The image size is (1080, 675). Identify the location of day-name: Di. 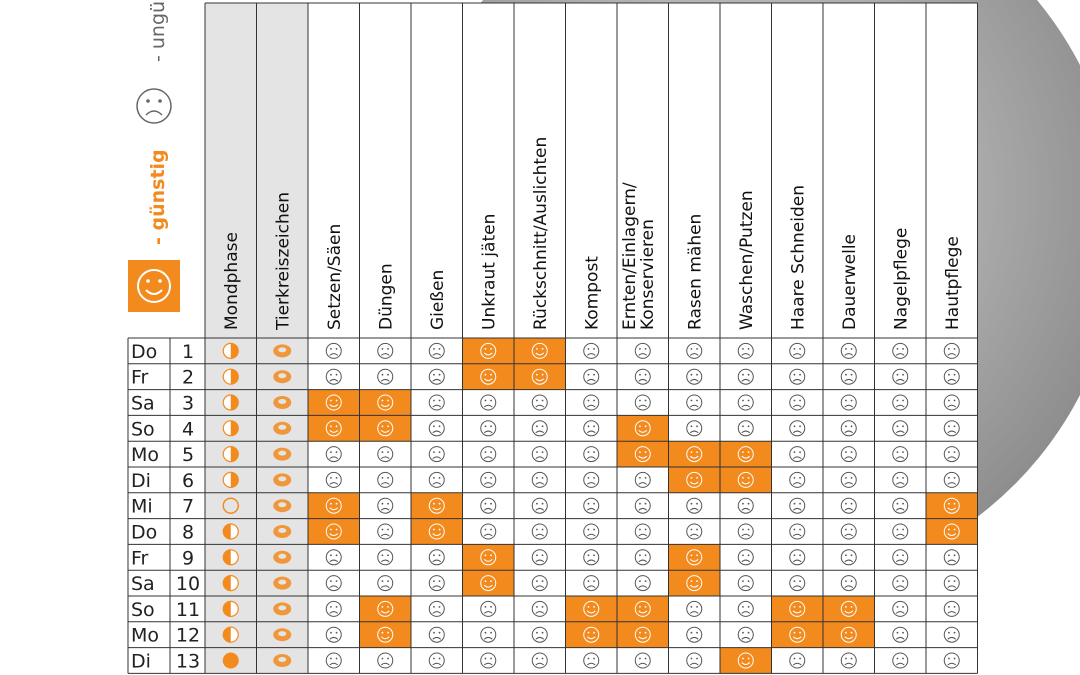
(141, 481).